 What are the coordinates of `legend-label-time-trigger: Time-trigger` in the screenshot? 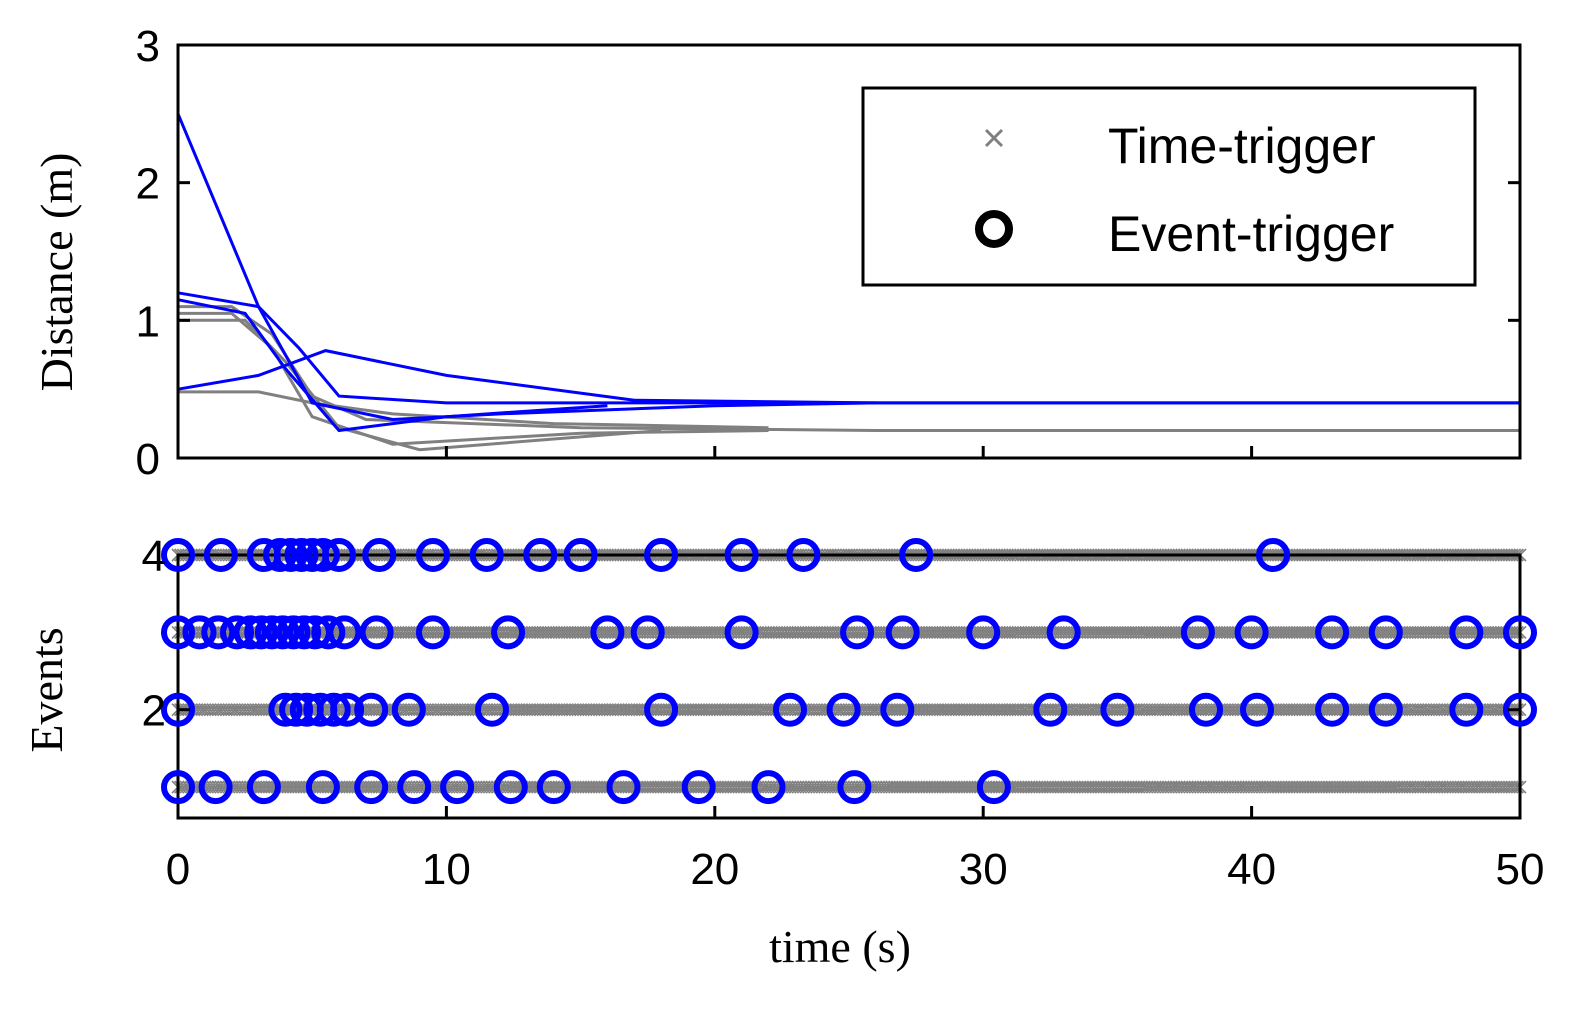 It's located at (1242, 146).